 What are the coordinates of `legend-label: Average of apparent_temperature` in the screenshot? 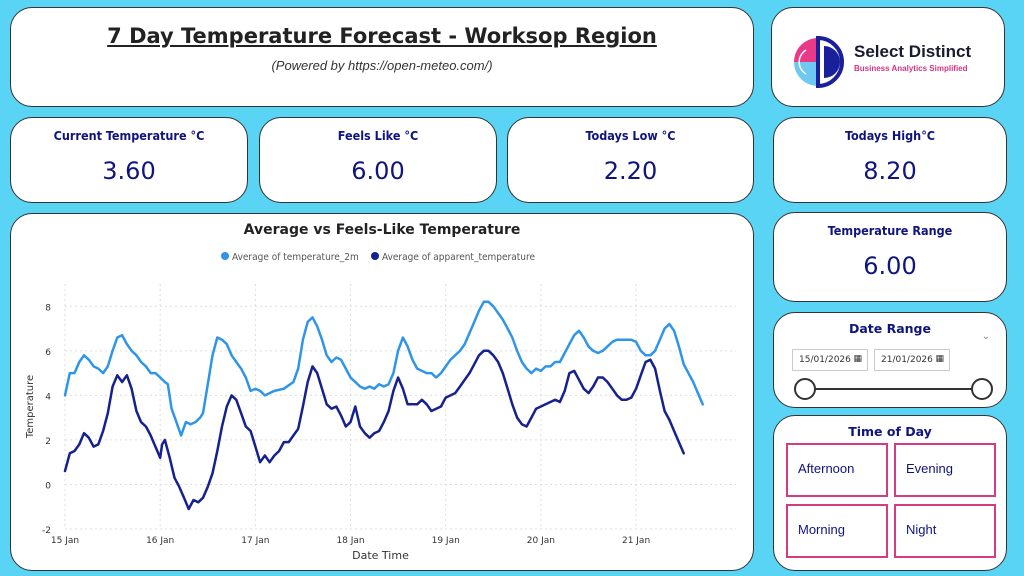 It's located at (458, 257).